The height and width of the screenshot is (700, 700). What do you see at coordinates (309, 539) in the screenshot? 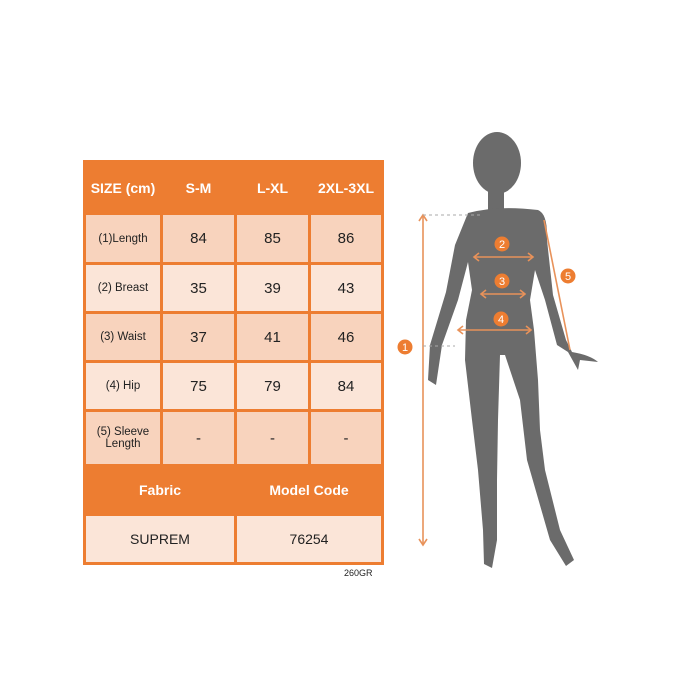
I see `model-code-value: 76254` at bounding box center [309, 539].